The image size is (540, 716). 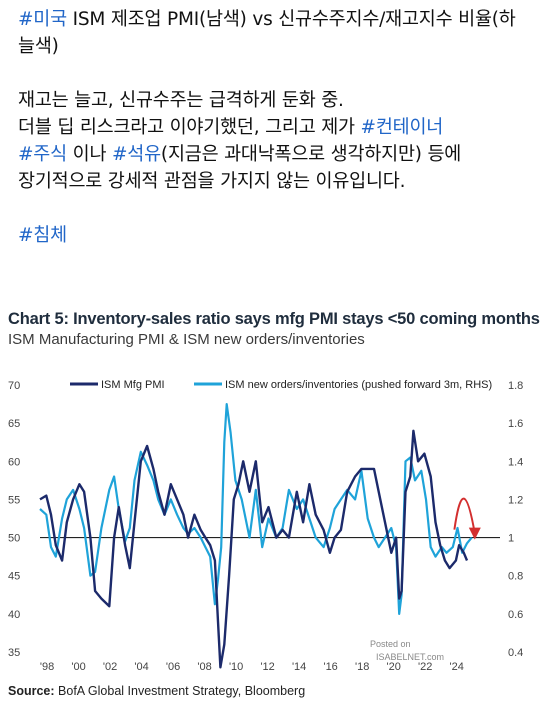 I want to click on post-line-3-text-1: 이나, so click(x=89, y=154).